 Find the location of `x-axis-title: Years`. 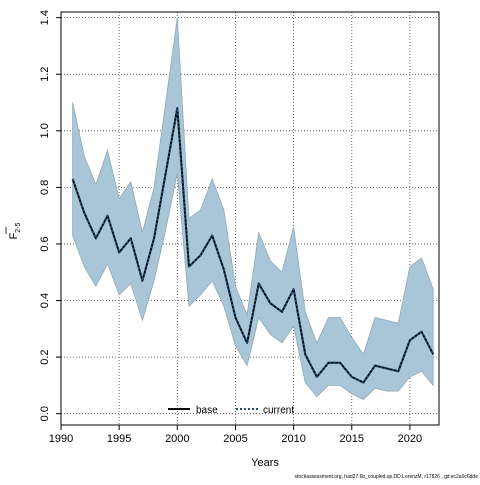

x-axis-title: Years is located at coordinates (265, 463).